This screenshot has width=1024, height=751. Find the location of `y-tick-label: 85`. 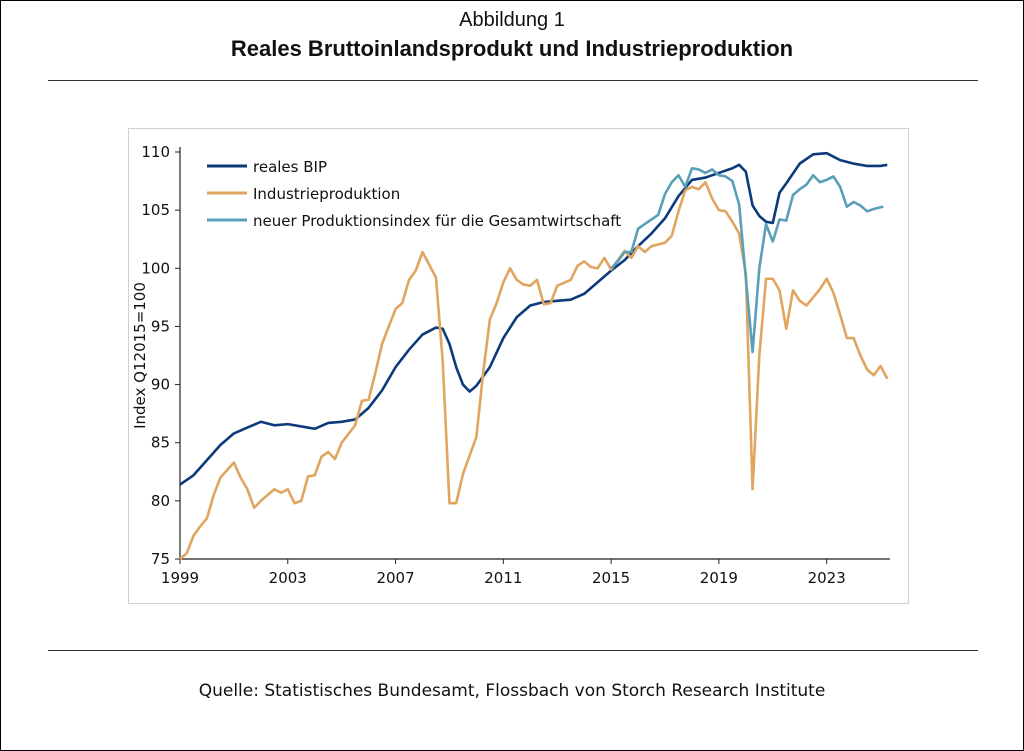

y-tick-label: 85 is located at coordinates (160, 443).